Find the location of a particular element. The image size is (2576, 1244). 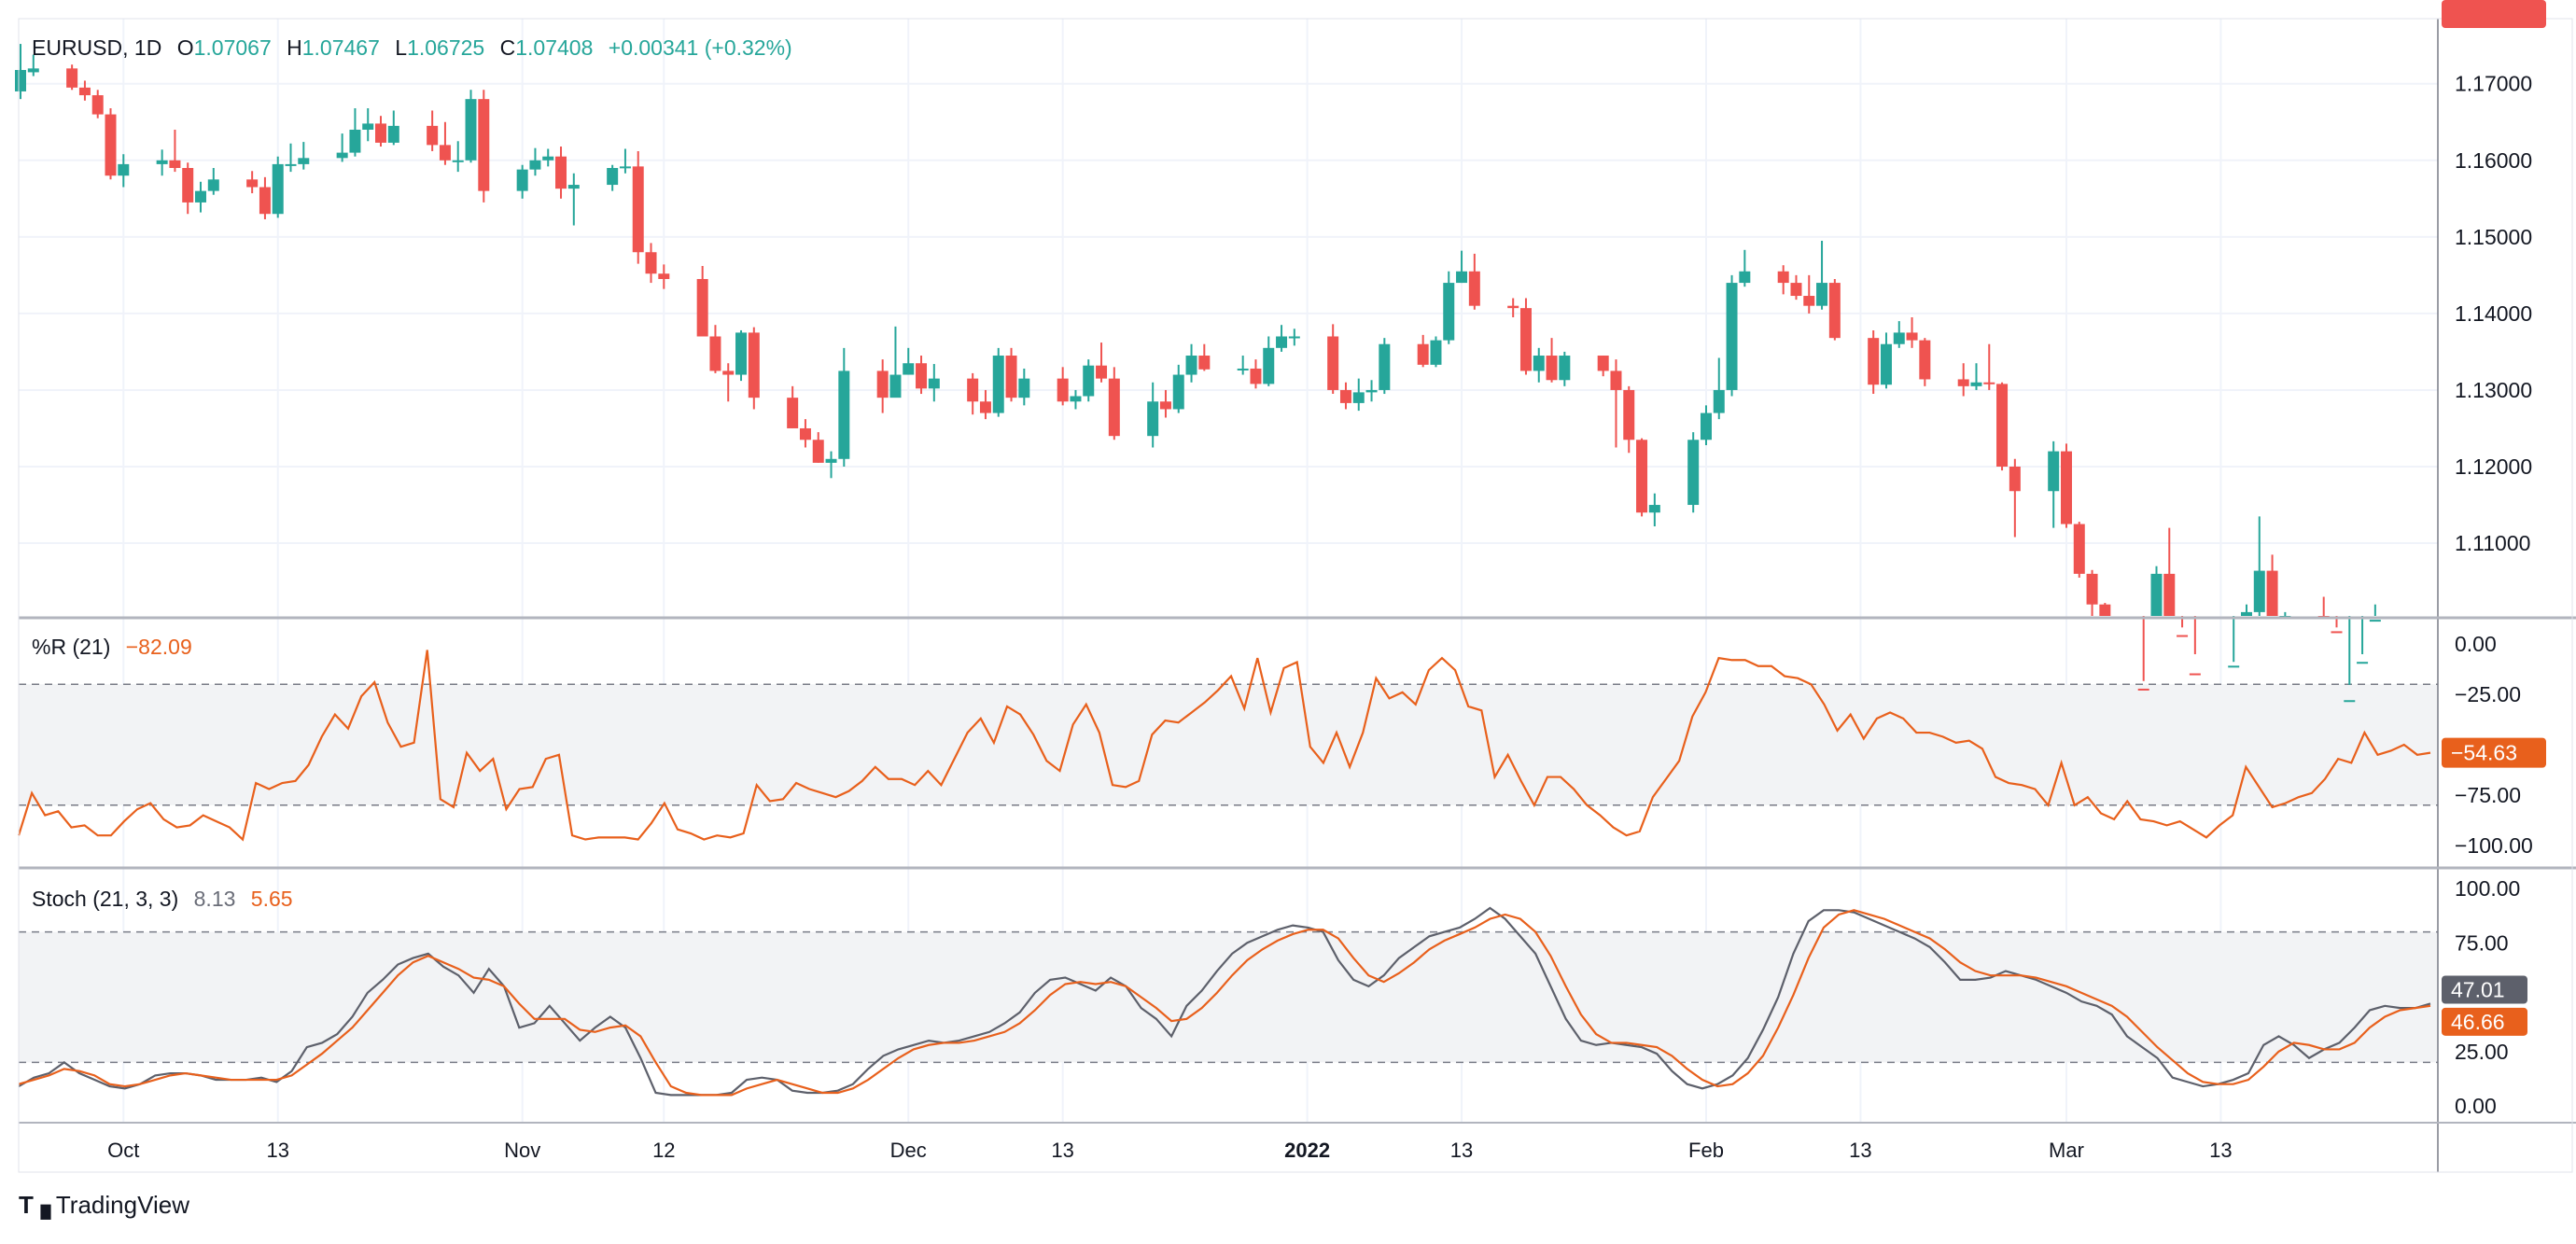

stoch-k-badge is located at coordinates (2484, 989).